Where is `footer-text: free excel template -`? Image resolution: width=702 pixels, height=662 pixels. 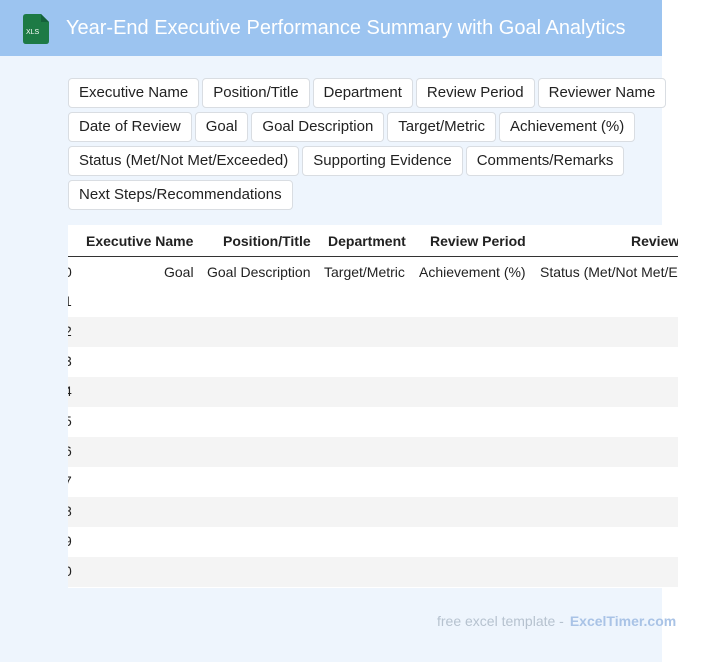
footer-text: free excel template - is located at coordinates (500, 621).